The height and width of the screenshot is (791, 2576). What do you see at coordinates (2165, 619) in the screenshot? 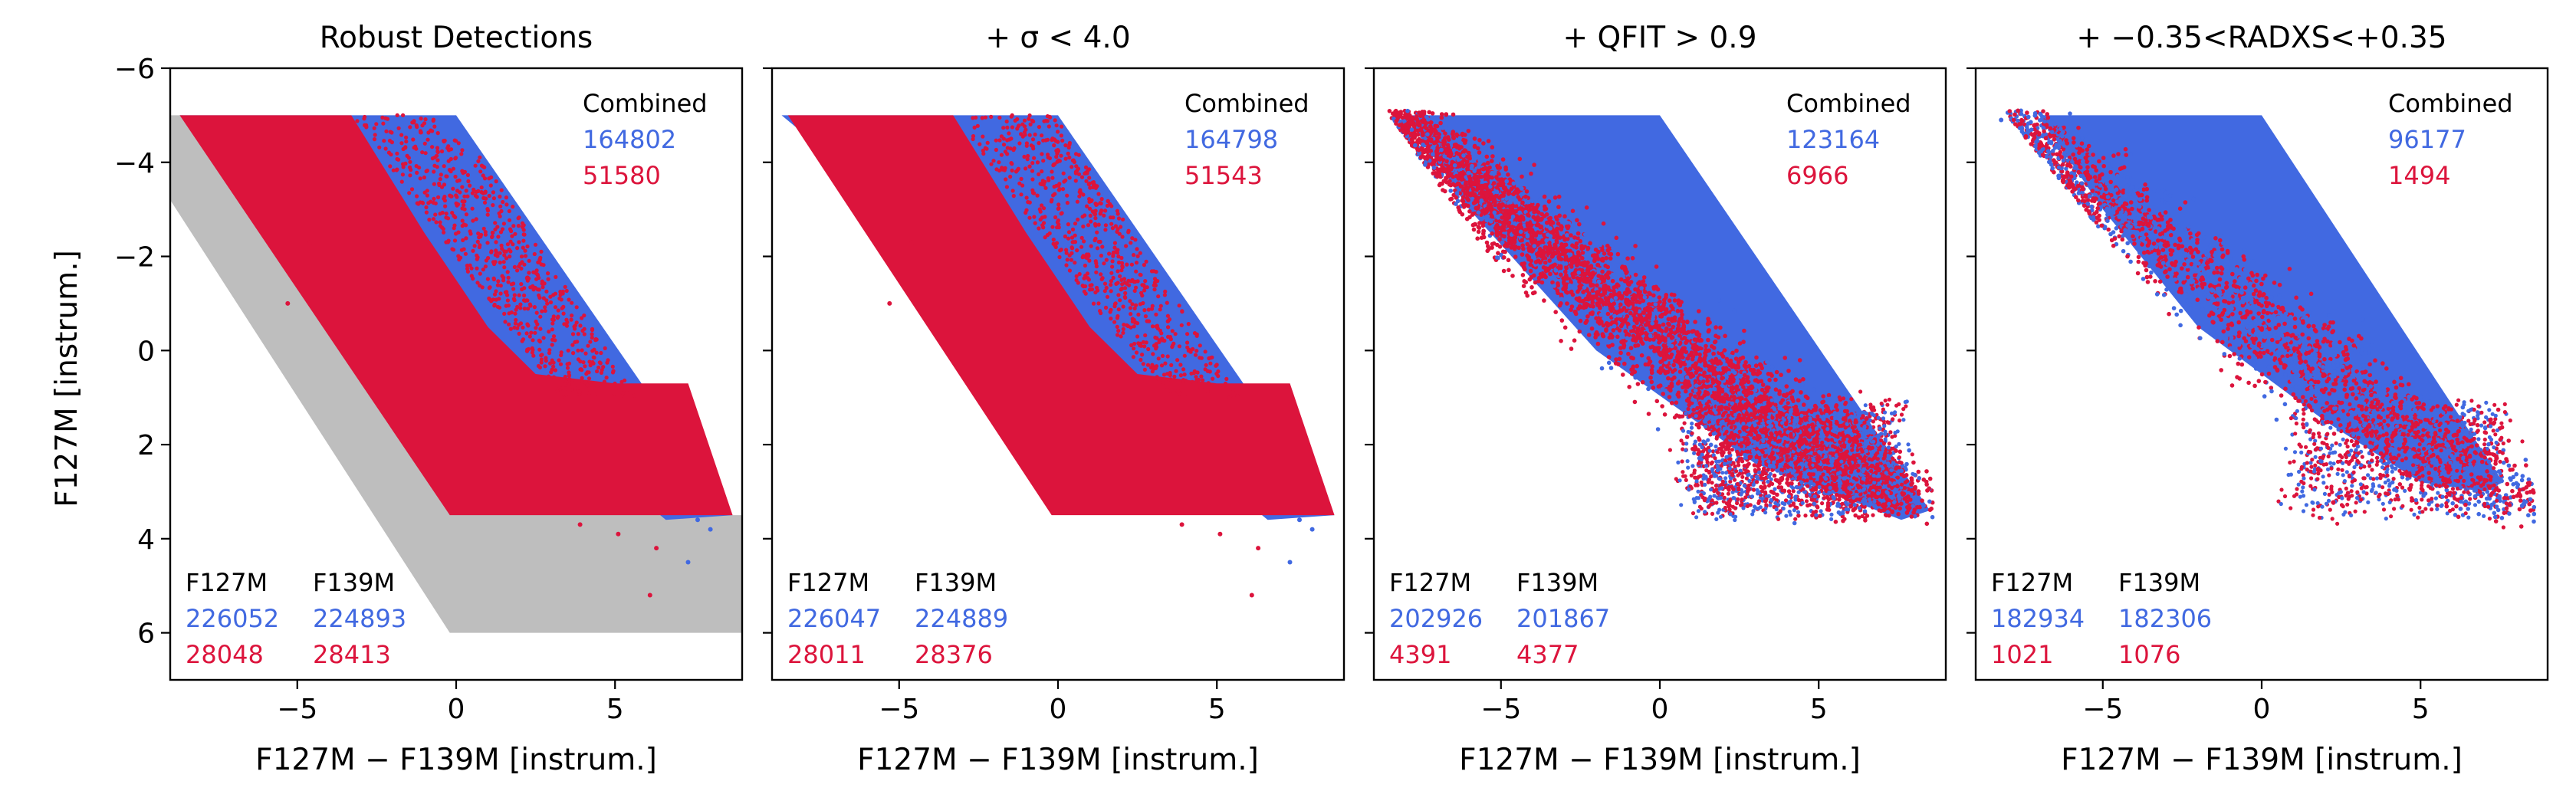
I see `filter-b-count: 182306` at bounding box center [2165, 619].